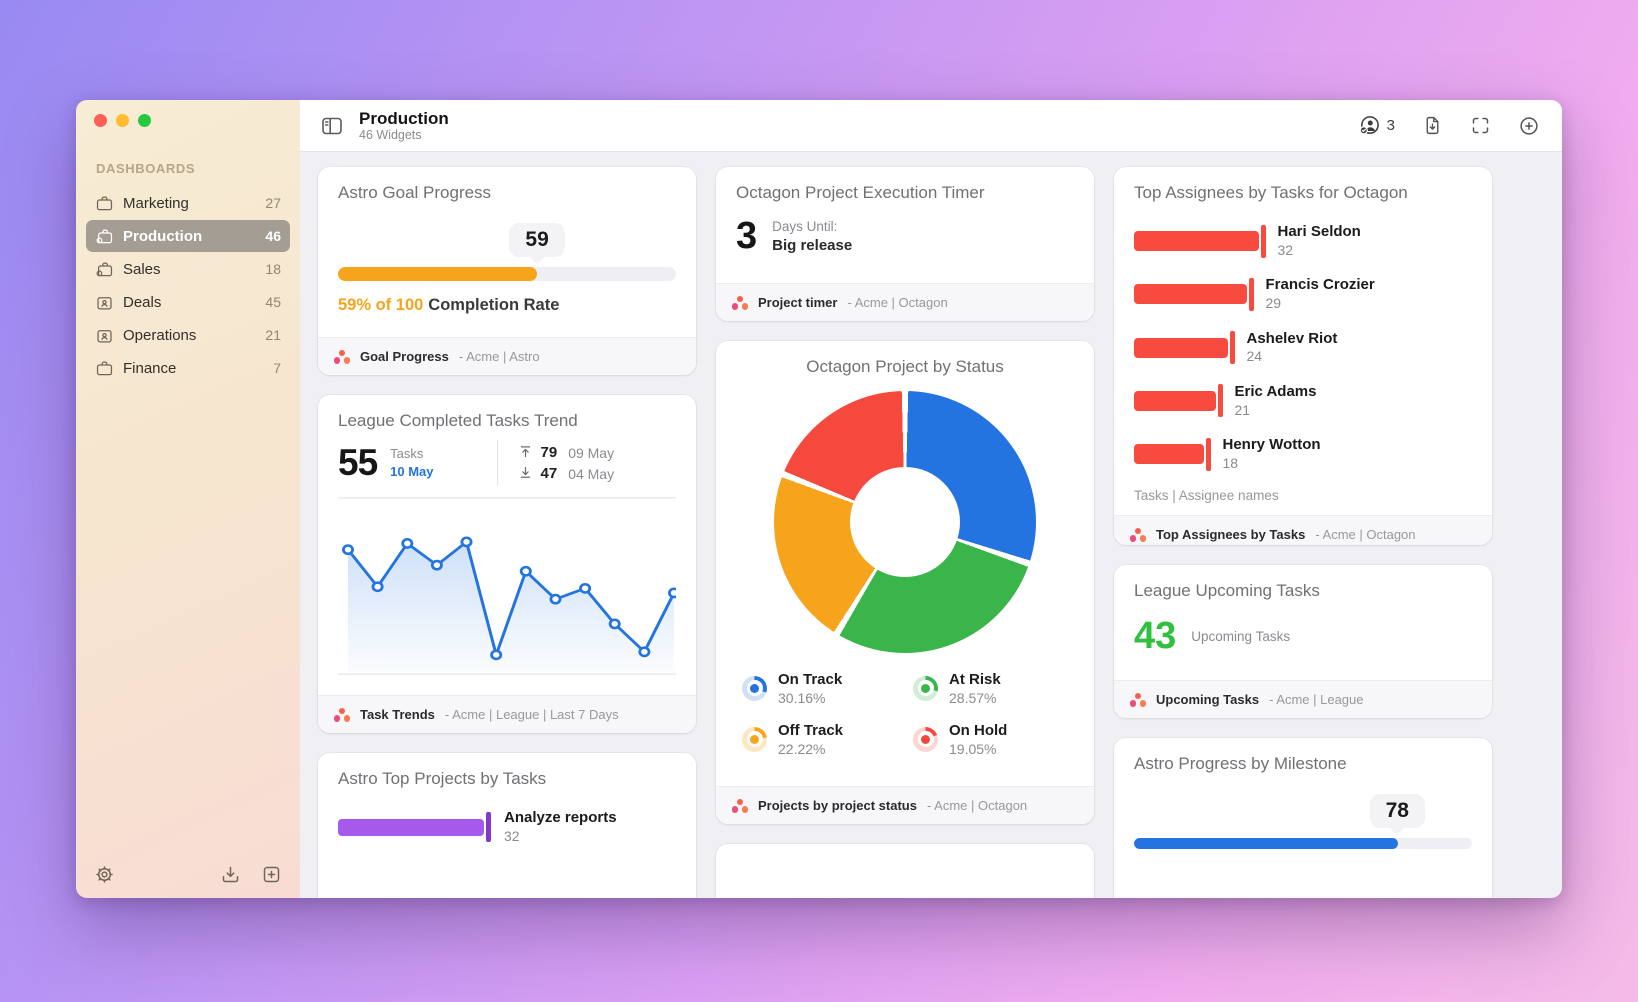  I want to click on legend-item-at-risk: At Risk 28.57%, so click(995, 688).